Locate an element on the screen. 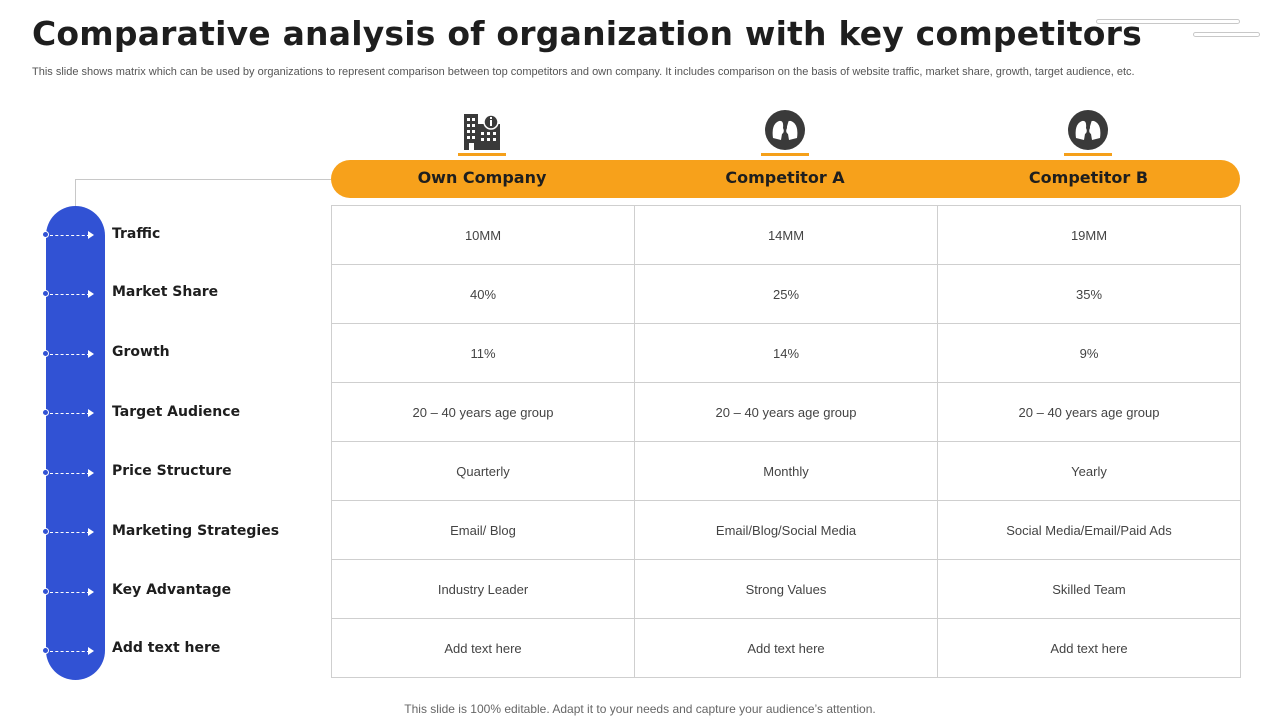  column-header-bar: Own Company Competitor A Competitor B is located at coordinates (785, 179).